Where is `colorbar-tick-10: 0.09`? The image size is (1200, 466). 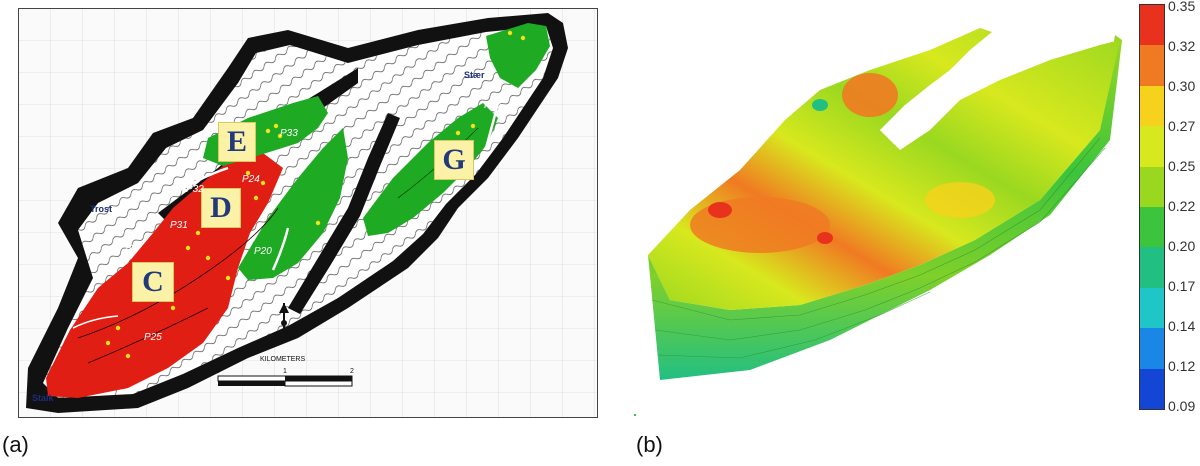
colorbar-tick-10: 0.09 is located at coordinates (1182, 406).